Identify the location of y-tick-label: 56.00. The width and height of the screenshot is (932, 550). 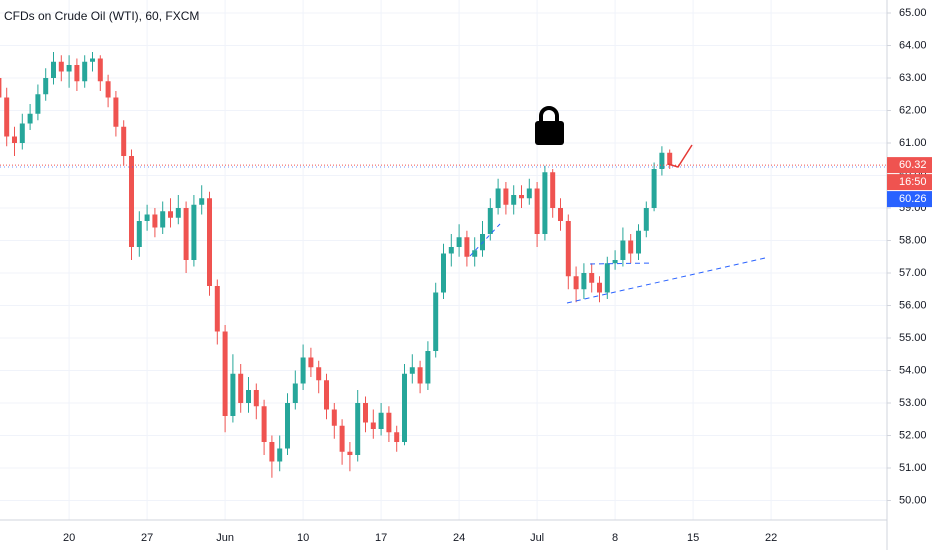
(913, 305).